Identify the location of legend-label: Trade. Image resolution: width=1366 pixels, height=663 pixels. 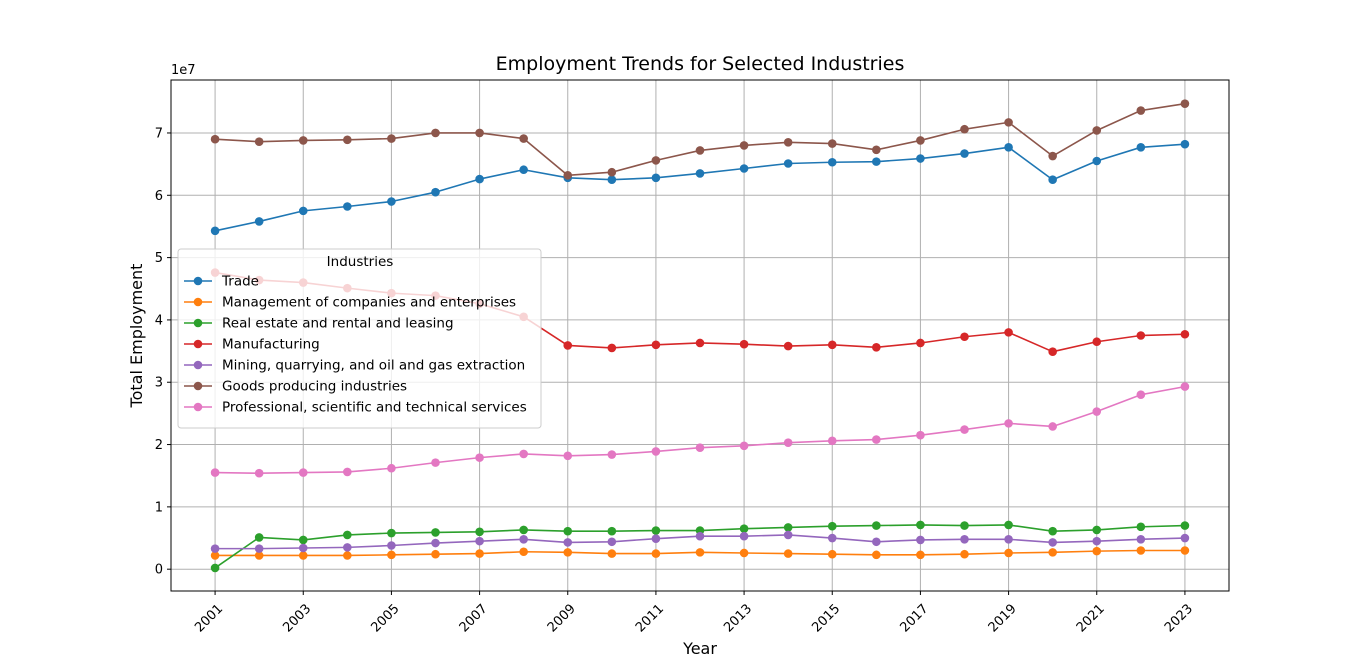
(240, 282).